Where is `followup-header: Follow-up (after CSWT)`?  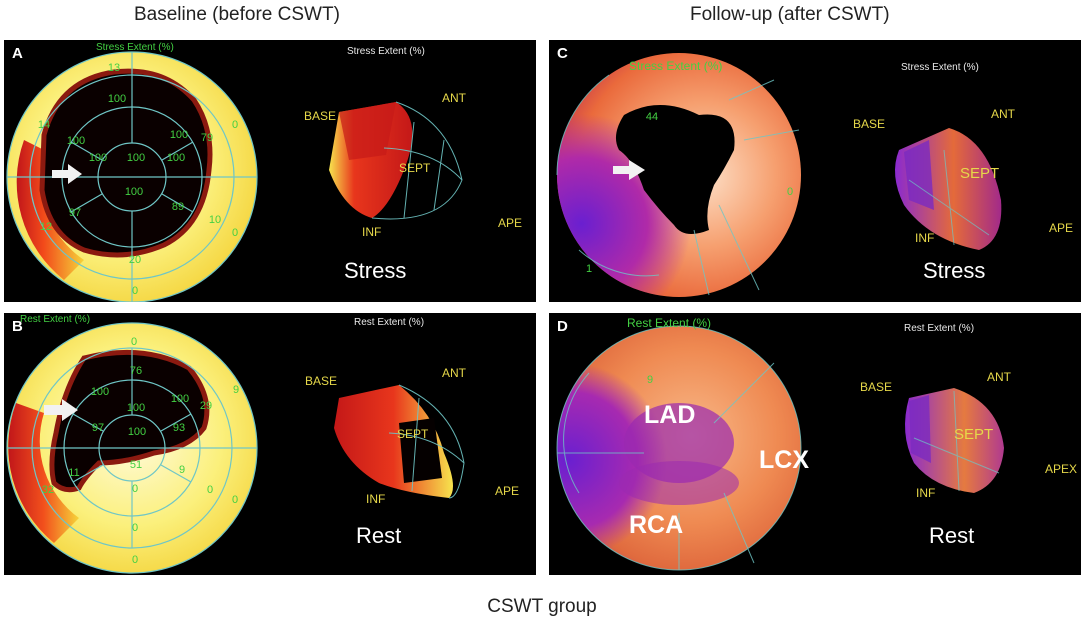
followup-header: Follow-up (after CSWT) is located at coordinates (790, 14).